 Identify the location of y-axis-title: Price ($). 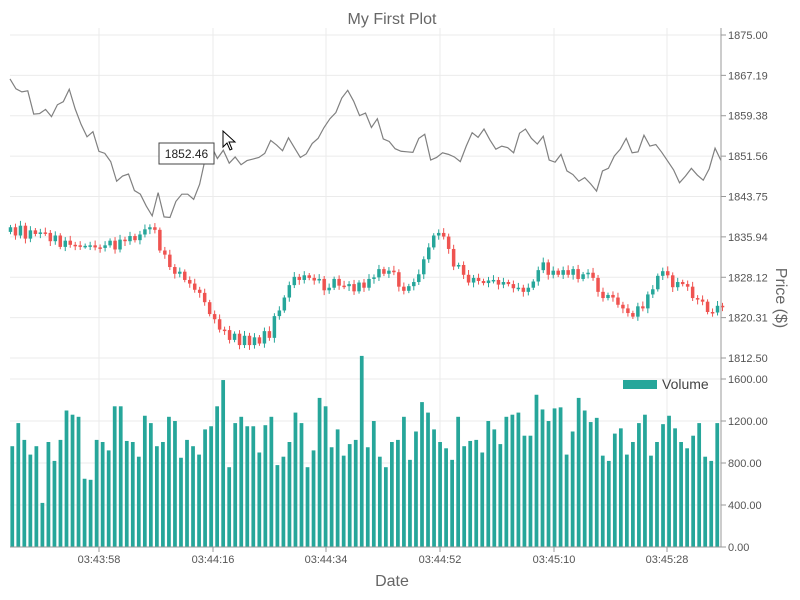
(780, 298).